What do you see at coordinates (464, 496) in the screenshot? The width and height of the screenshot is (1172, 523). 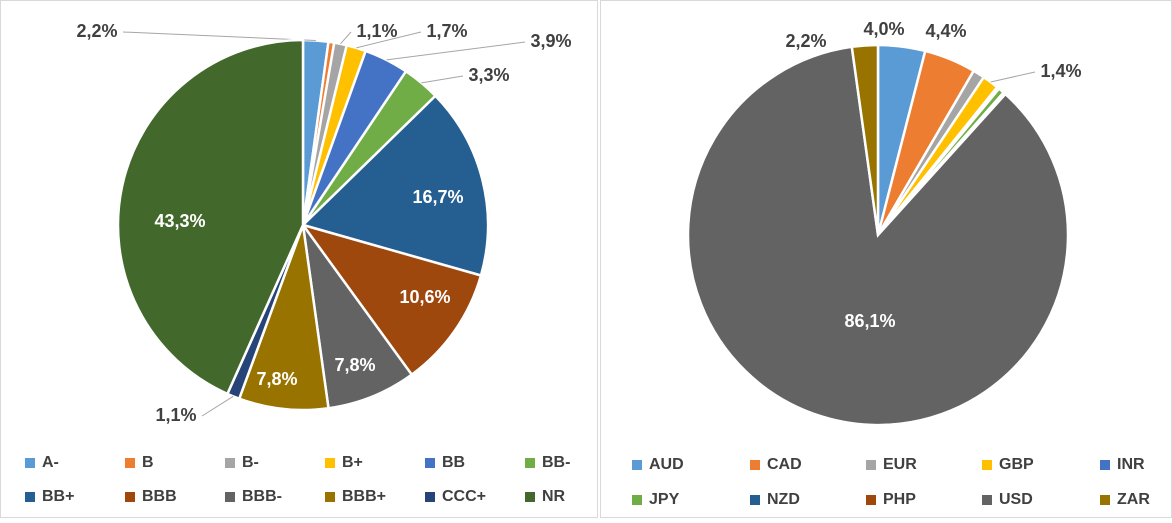 I see `legend-label: CCC+` at bounding box center [464, 496].